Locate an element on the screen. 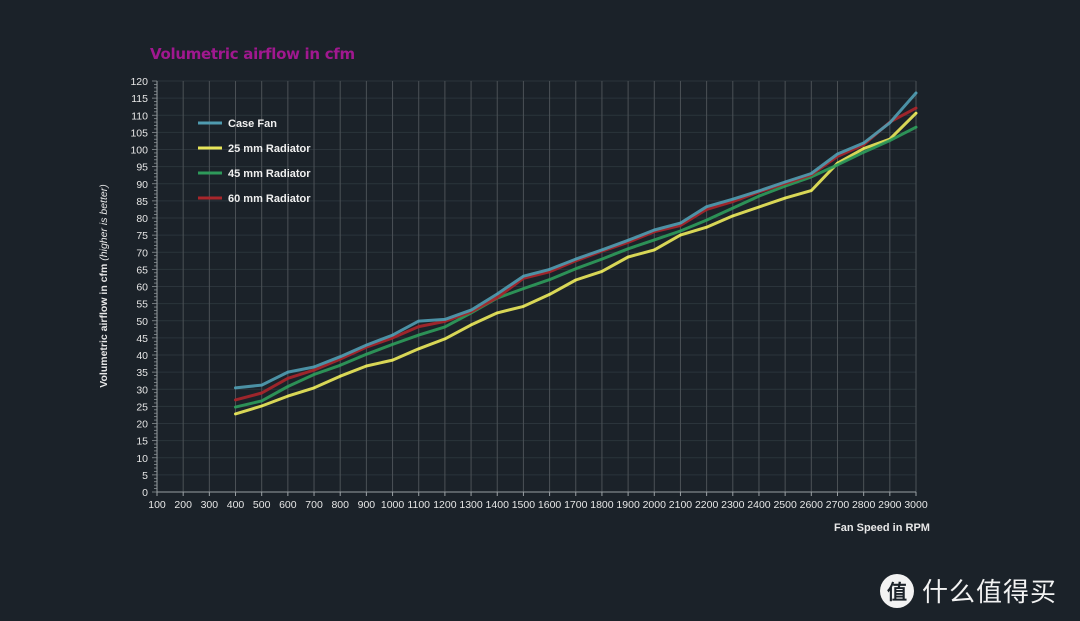 The width and height of the screenshot is (1080, 621). x-tick-label: 2700 is located at coordinates (838, 505).